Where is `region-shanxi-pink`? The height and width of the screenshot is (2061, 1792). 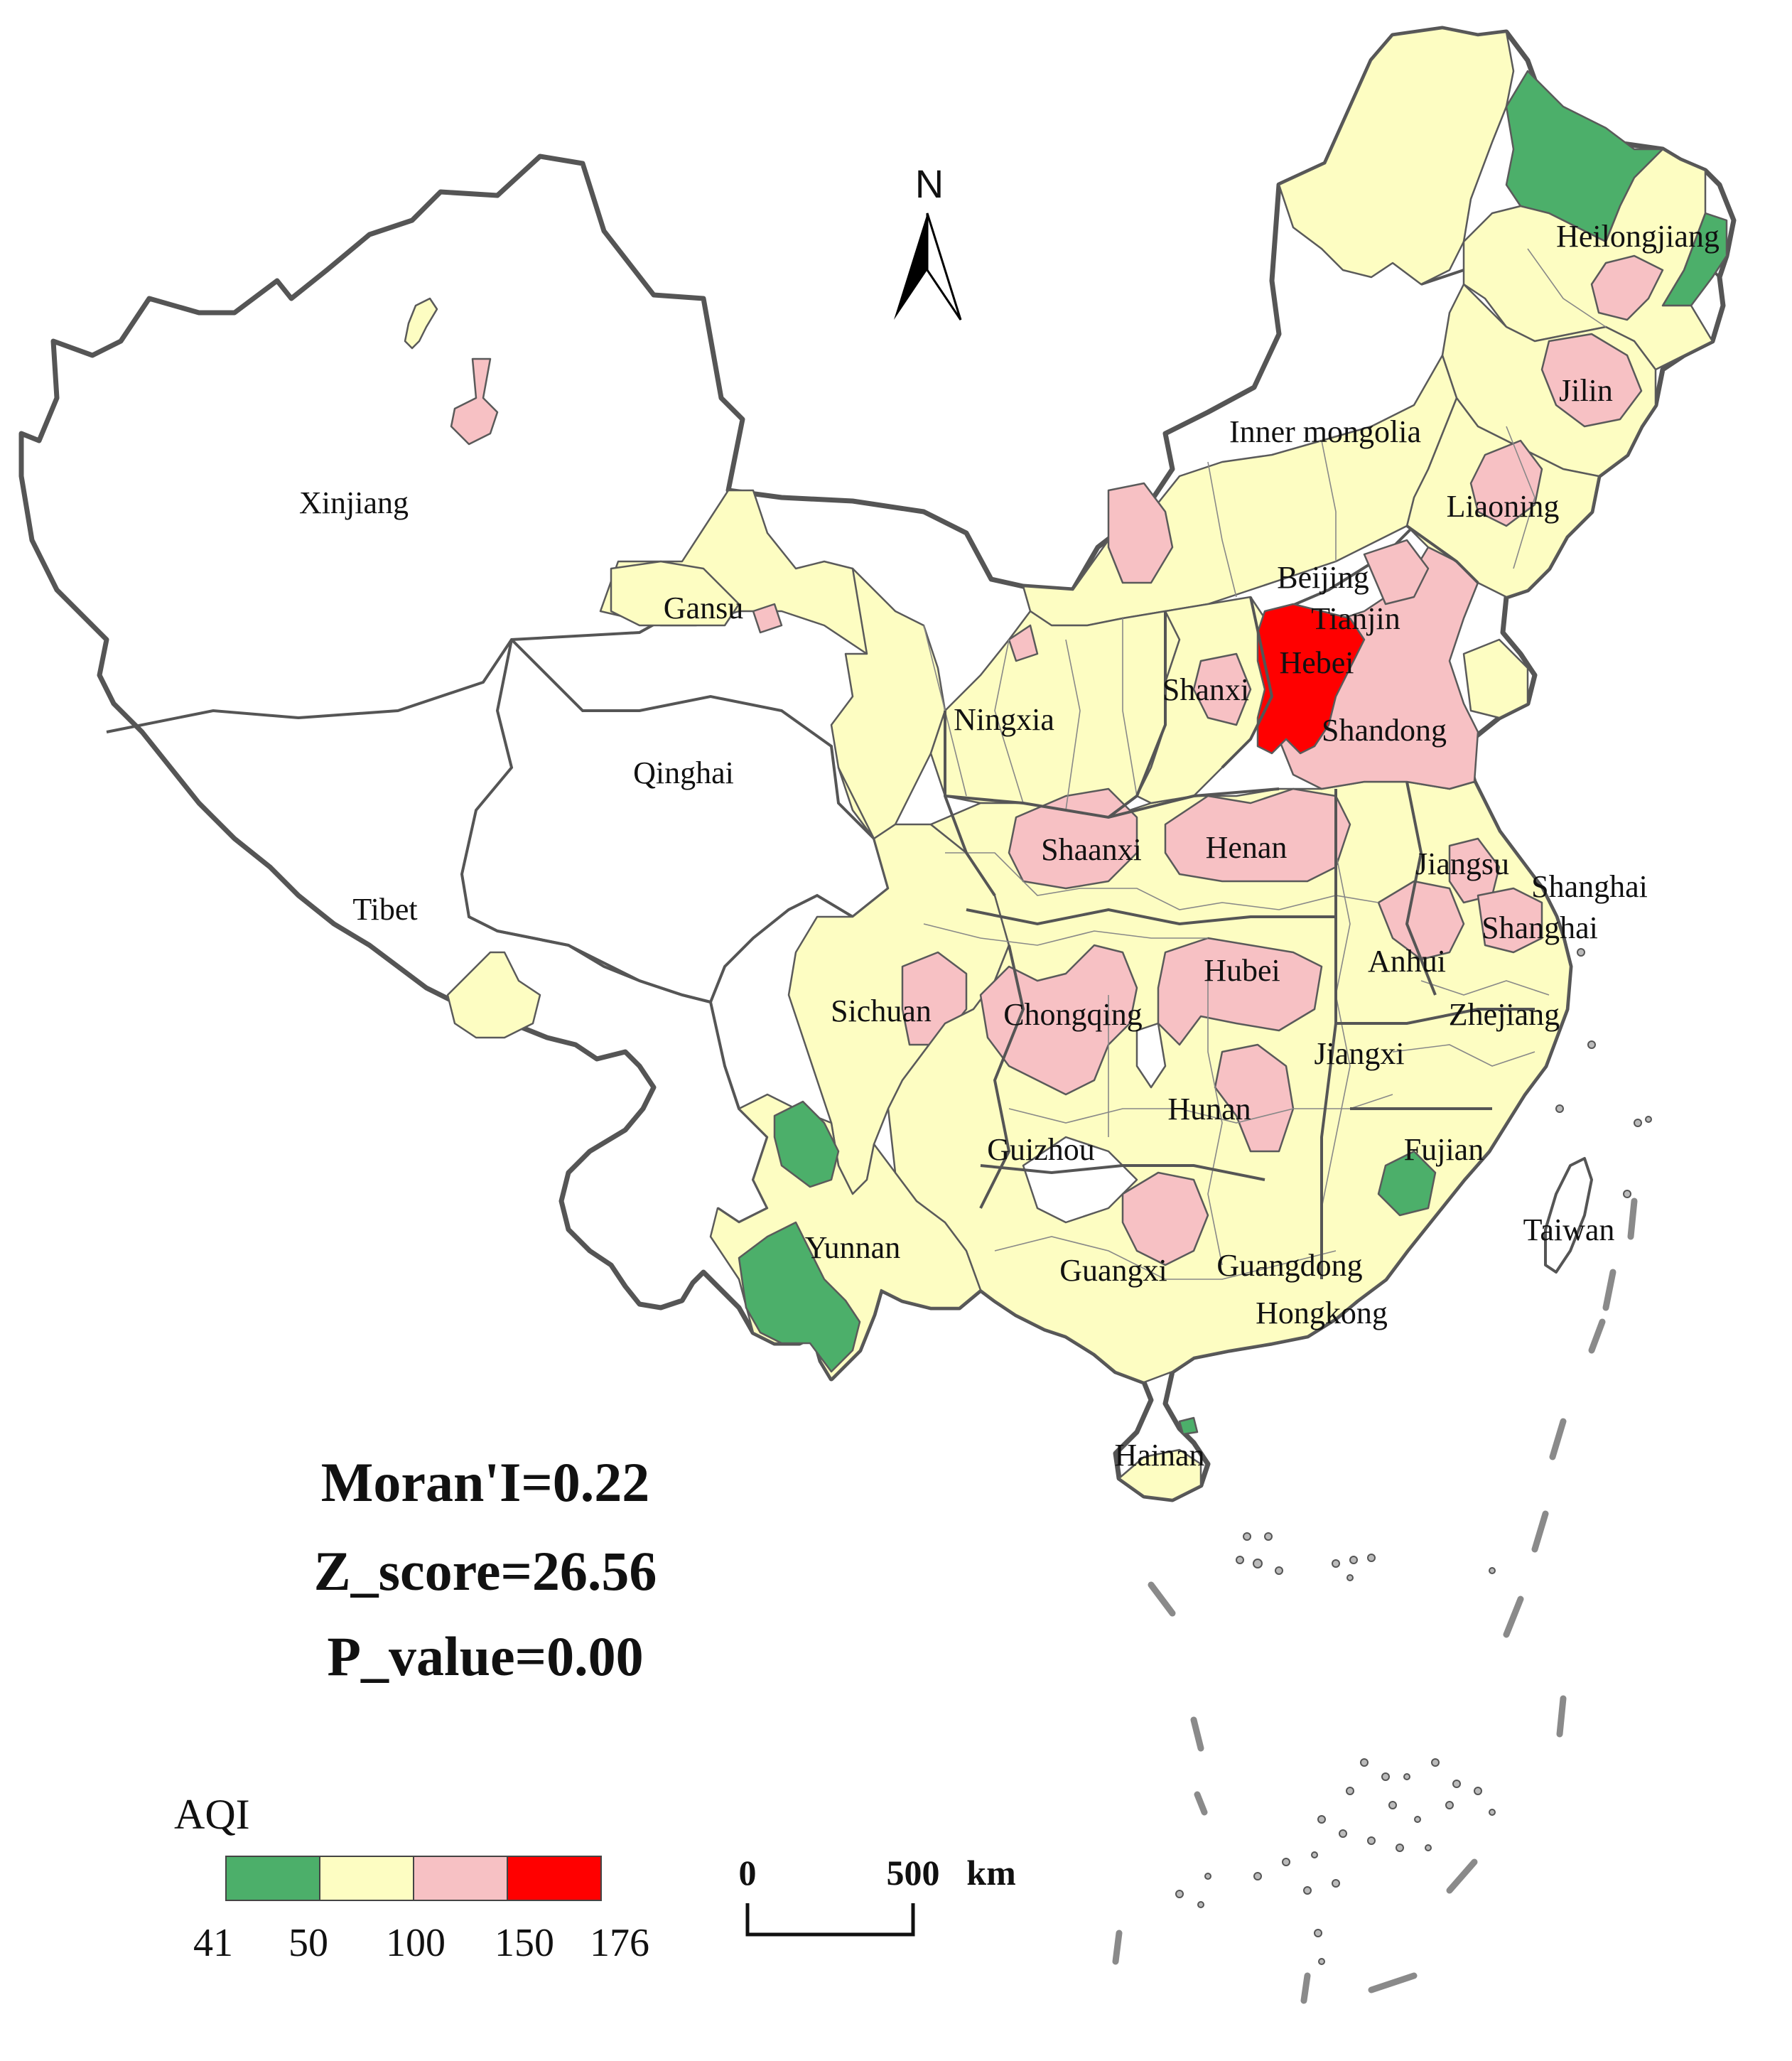 region-shanxi-pink is located at coordinates (1222, 689).